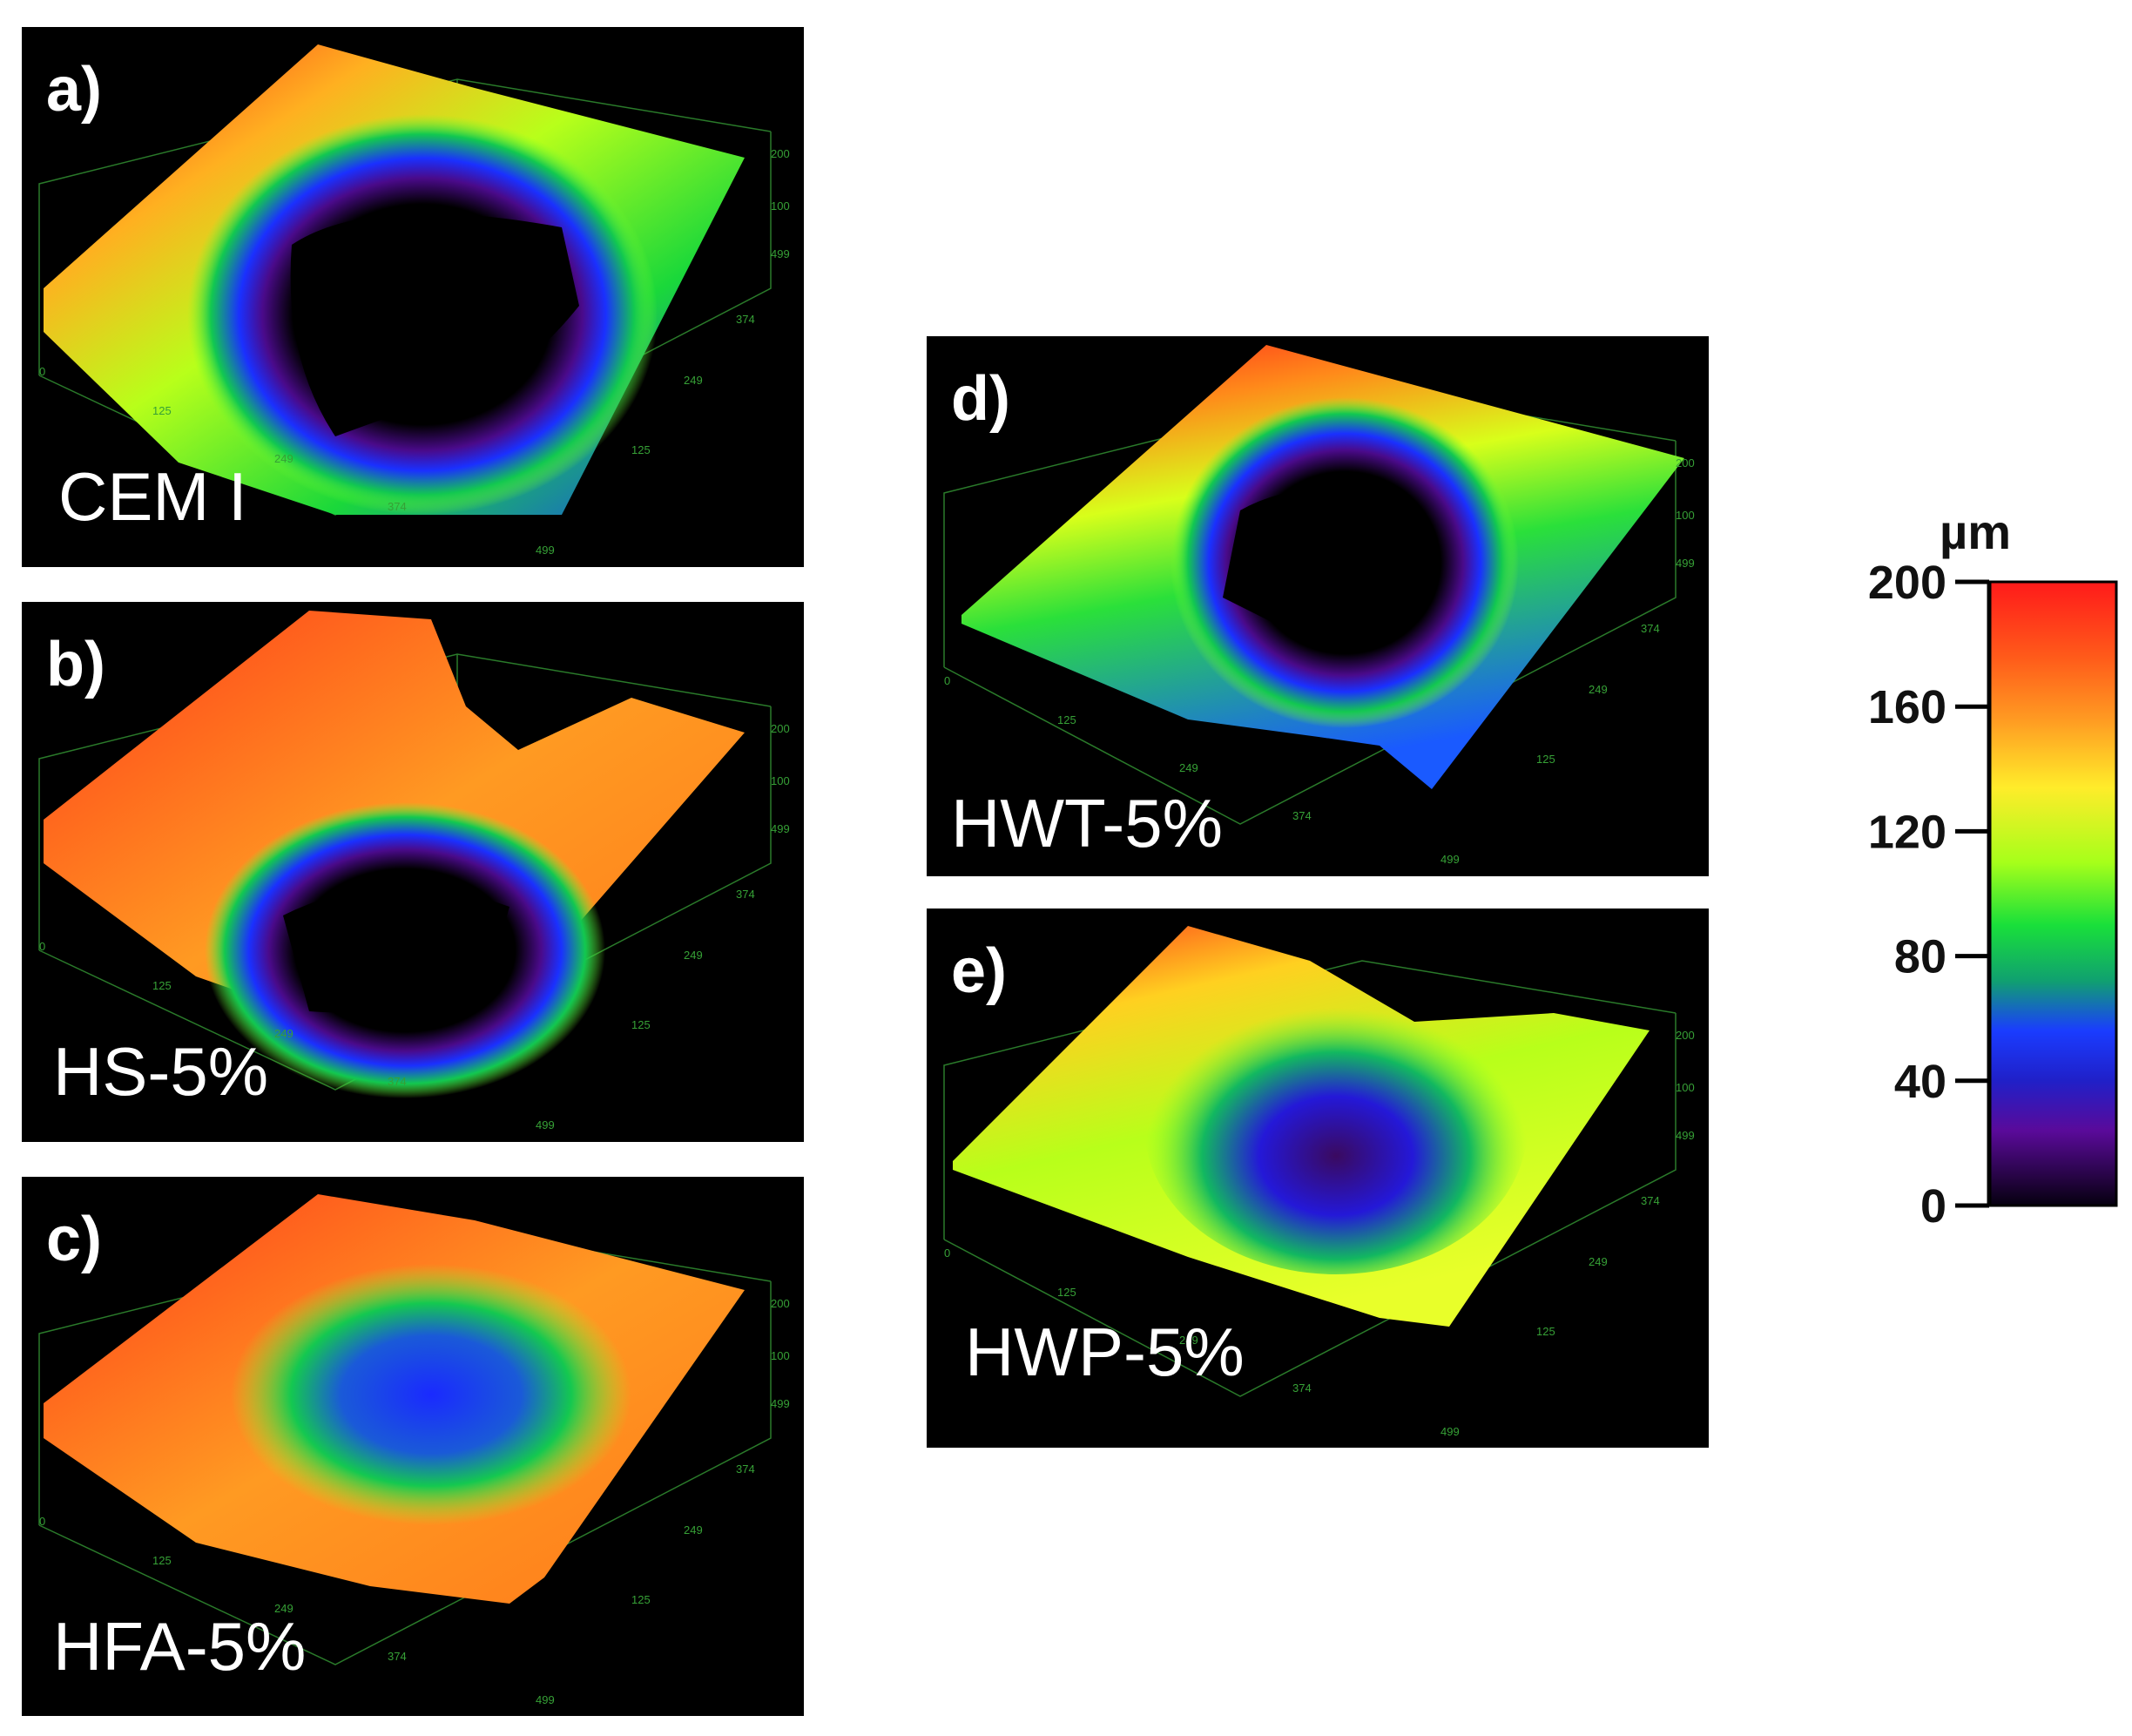 This screenshot has width=2132, height=1736. What do you see at coordinates (75, 664) in the screenshot?
I see `panel-letter: b)` at bounding box center [75, 664].